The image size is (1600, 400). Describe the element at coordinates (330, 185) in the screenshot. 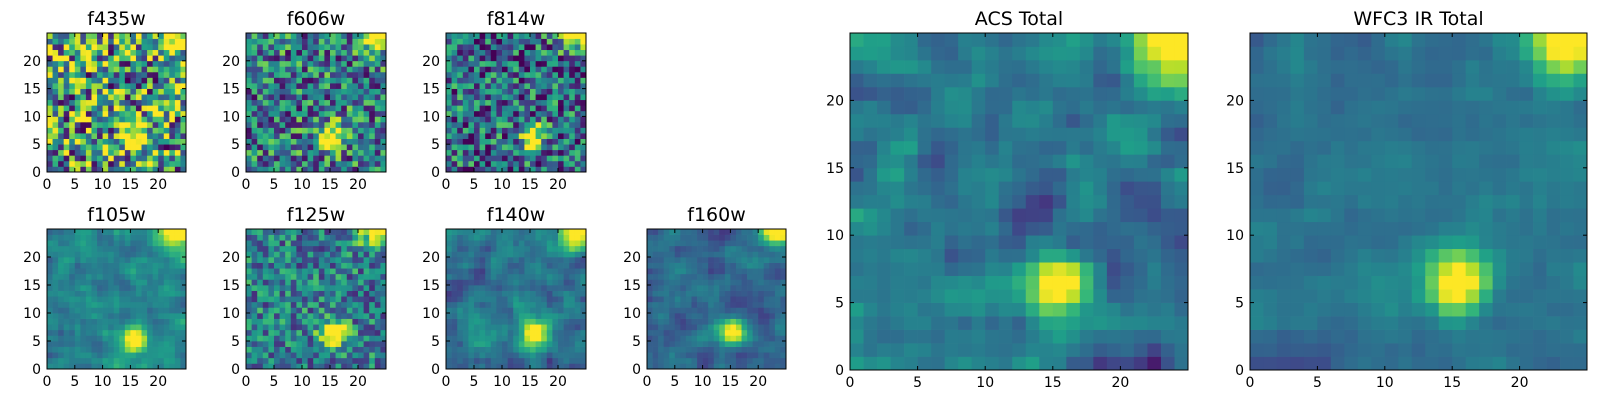

I see `x-tick-label: 15` at that location.